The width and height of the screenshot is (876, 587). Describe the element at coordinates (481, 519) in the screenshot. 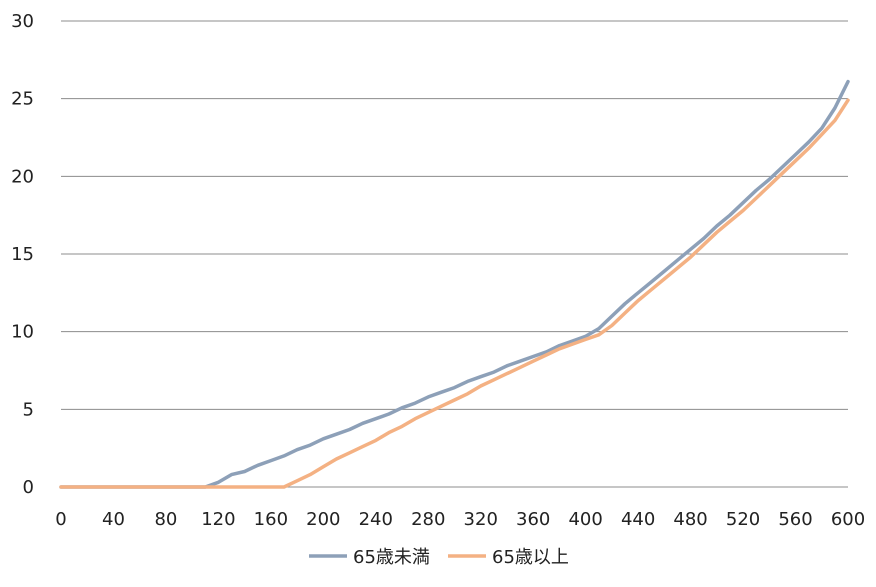

I see `x-tick-label: 320` at that location.